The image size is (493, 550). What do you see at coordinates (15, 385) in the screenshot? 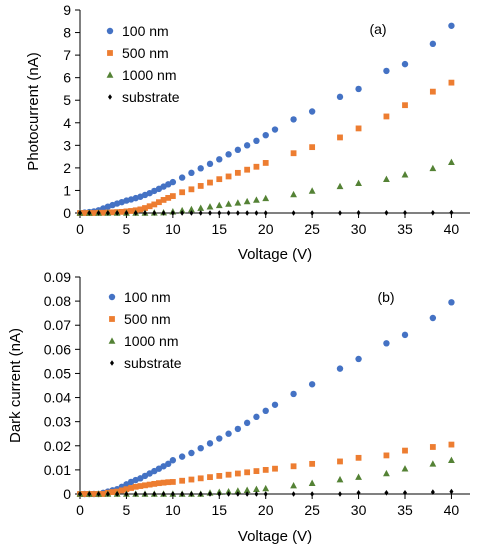
I see `y-axis-label: Dark current (nA)` at bounding box center [15, 385].